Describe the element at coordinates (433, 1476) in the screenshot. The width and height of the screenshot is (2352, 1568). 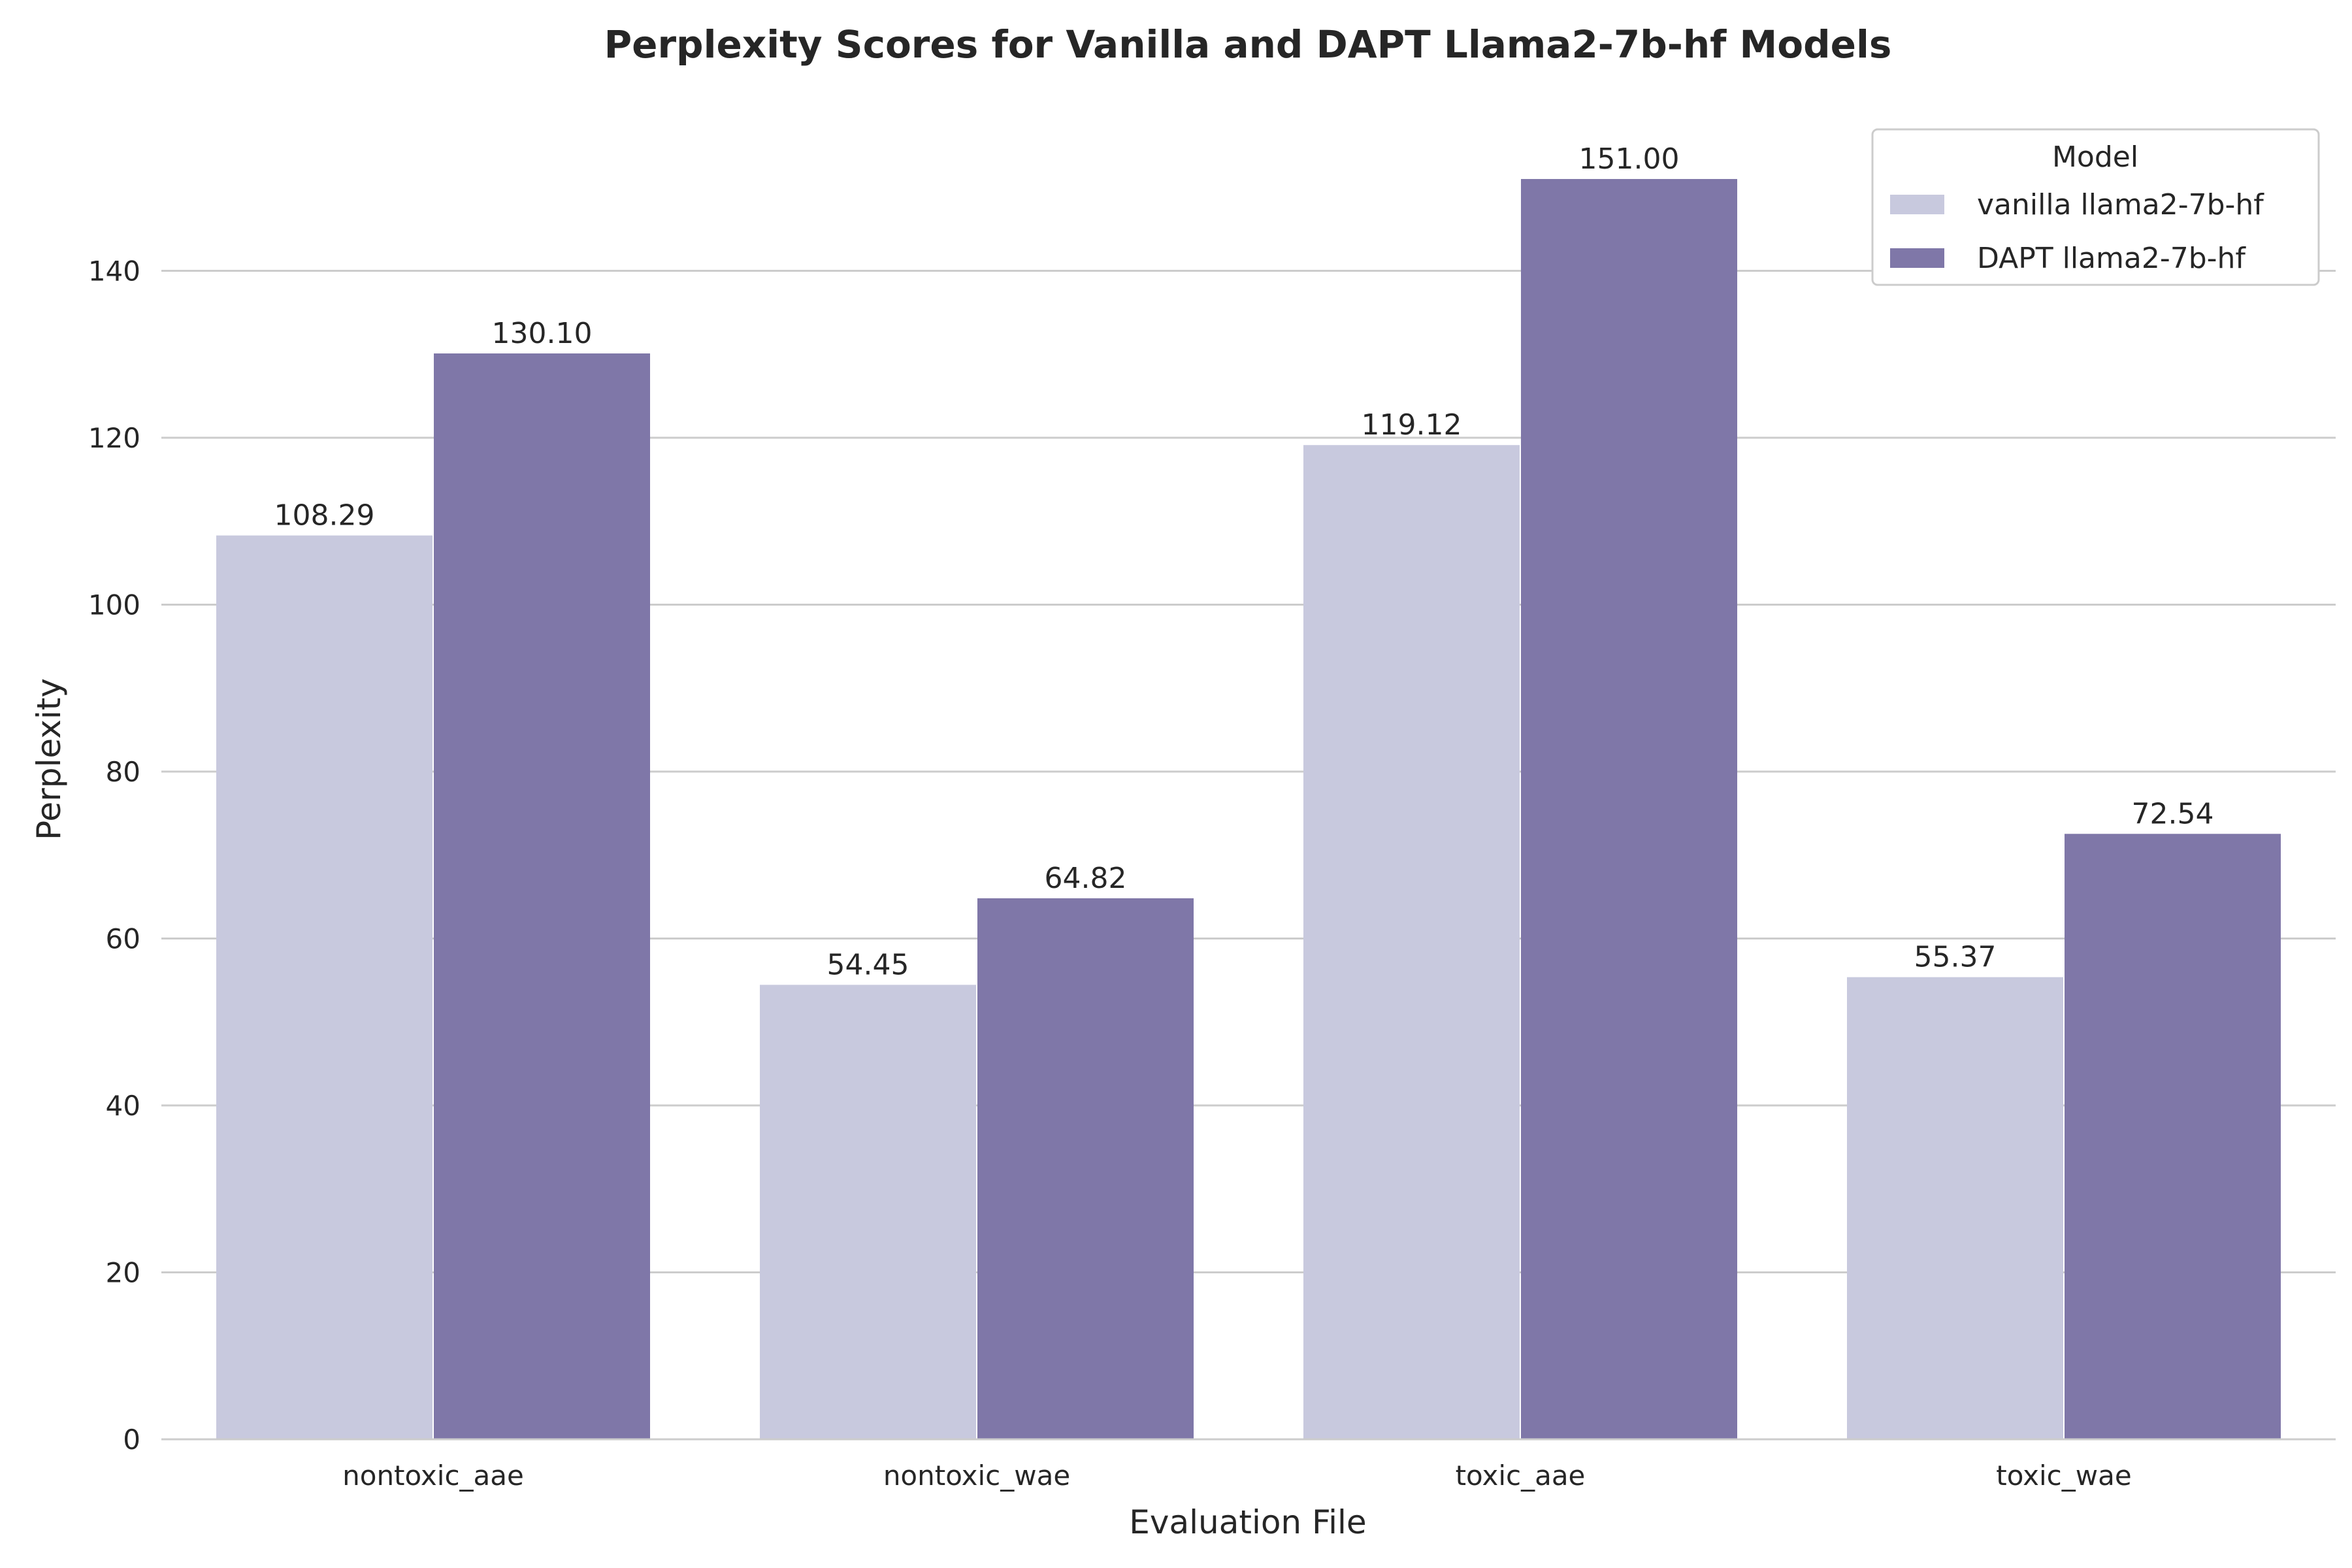
I see `x-tick-label: nontoxic_aae` at that location.